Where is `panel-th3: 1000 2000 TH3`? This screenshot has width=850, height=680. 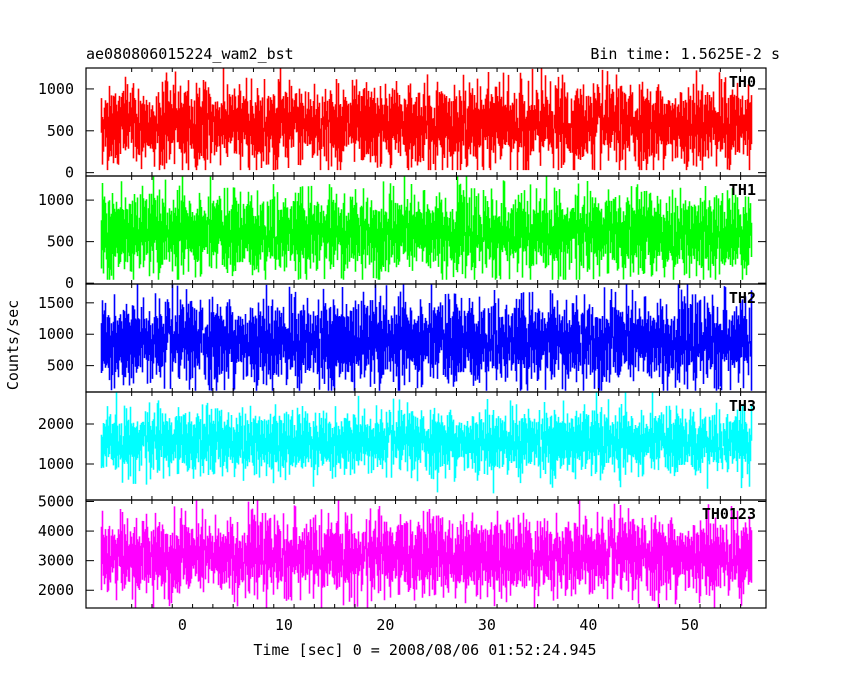 panel-th3: 1000 2000 TH3 is located at coordinates (402, 446).